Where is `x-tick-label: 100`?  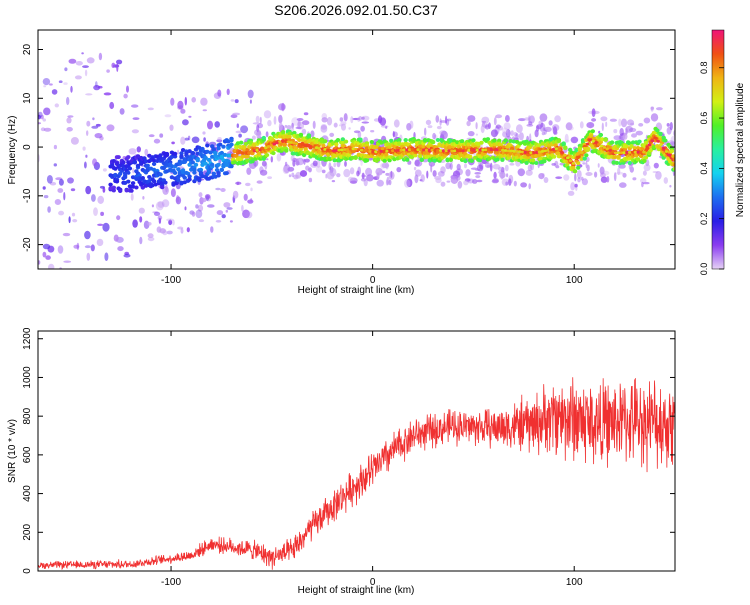 x-tick-label: 100 is located at coordinates (574, 280).